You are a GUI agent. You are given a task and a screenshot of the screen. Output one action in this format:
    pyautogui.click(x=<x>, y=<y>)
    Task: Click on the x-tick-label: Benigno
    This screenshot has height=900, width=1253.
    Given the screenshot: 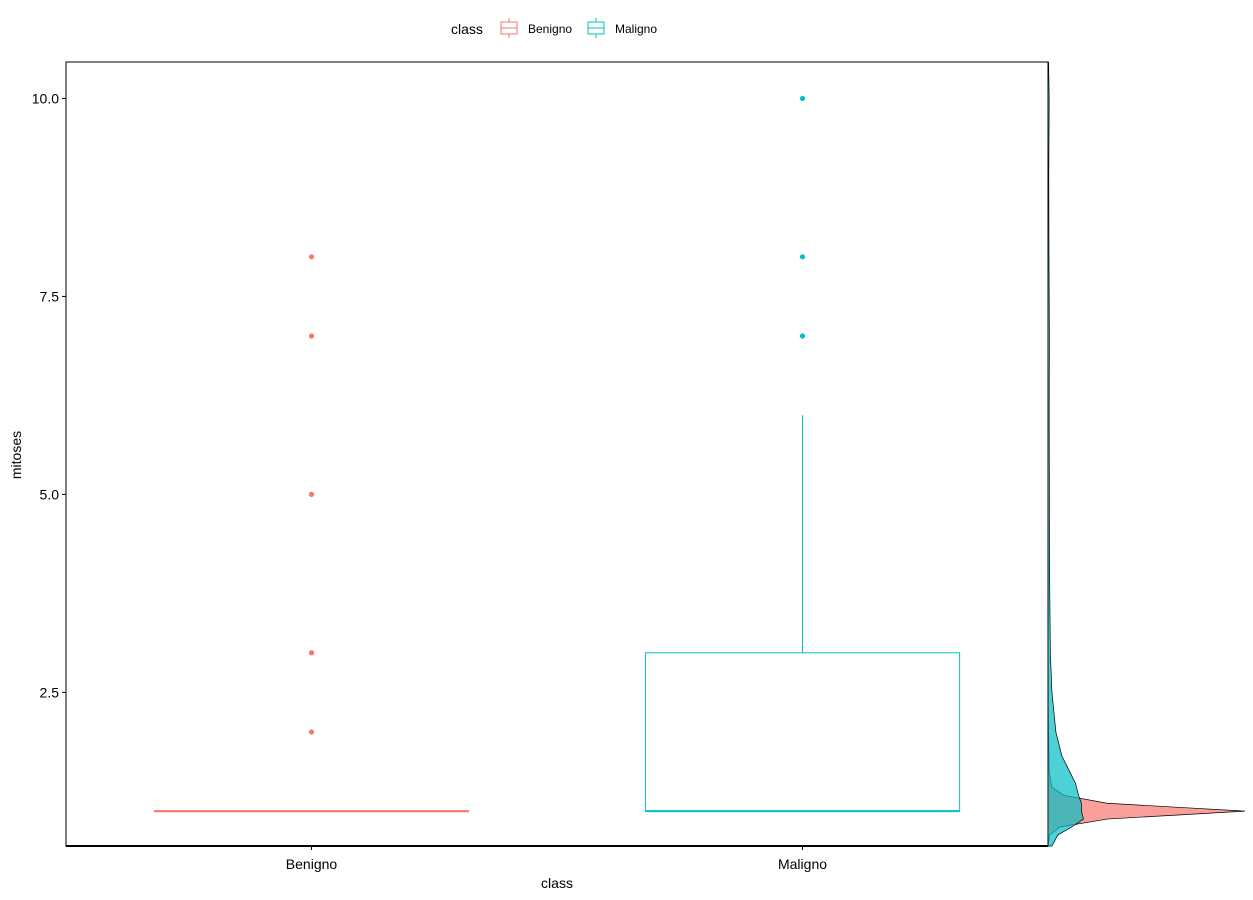 What is the action you would take?
    pyautogui.click(x=312, y=864)
    